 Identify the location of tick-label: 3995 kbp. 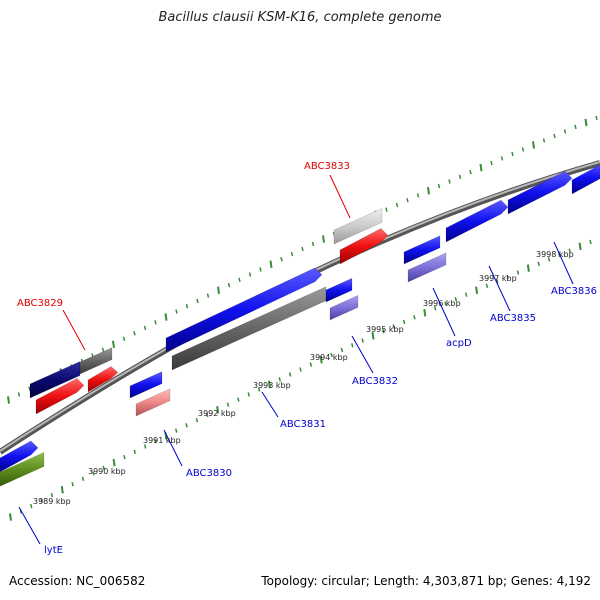
(385, 329).